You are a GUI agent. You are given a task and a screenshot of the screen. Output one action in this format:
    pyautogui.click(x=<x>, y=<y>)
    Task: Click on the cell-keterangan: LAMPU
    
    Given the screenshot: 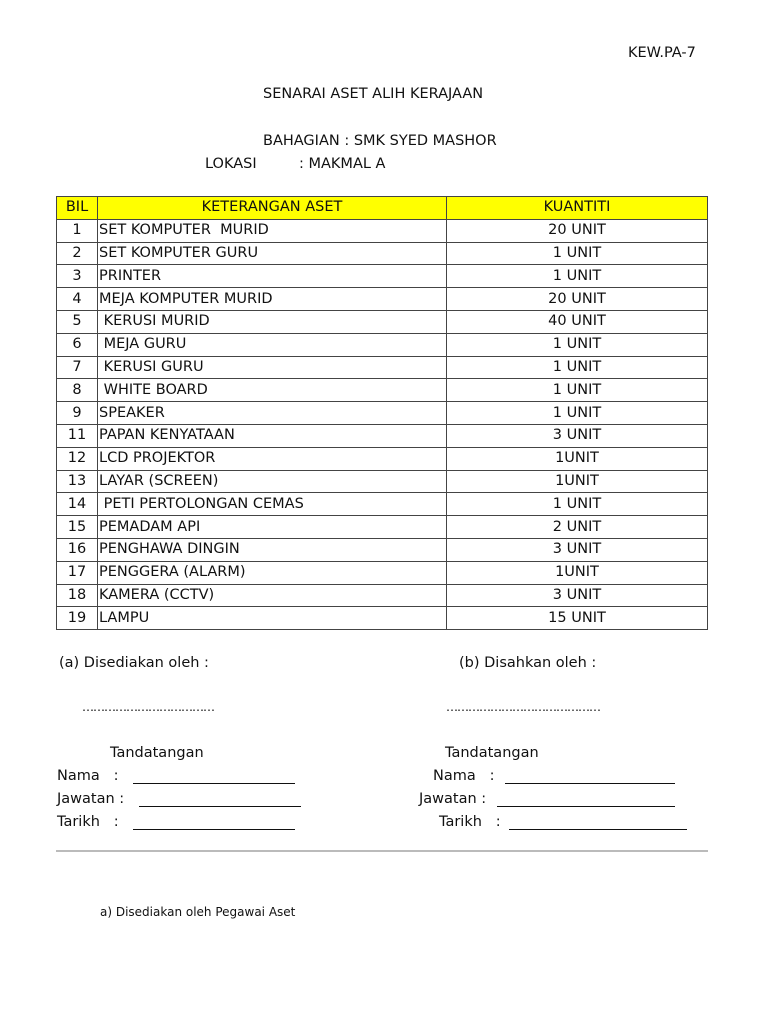 What is the action you would take?
    pyautogui.click(x=272, y=618)
    